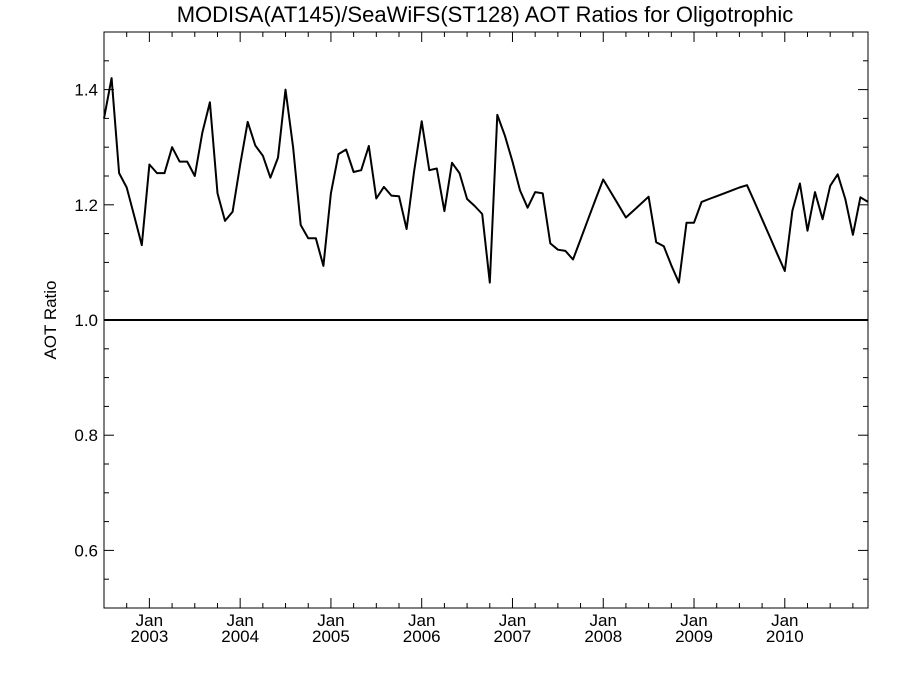 Image resolution: width=900 pixels, height=675 pixels. What do you see at coordinates (240, 636) in the screenshot?
I see `x-tick-year-label: 2004` at bounding box center [240, 636].